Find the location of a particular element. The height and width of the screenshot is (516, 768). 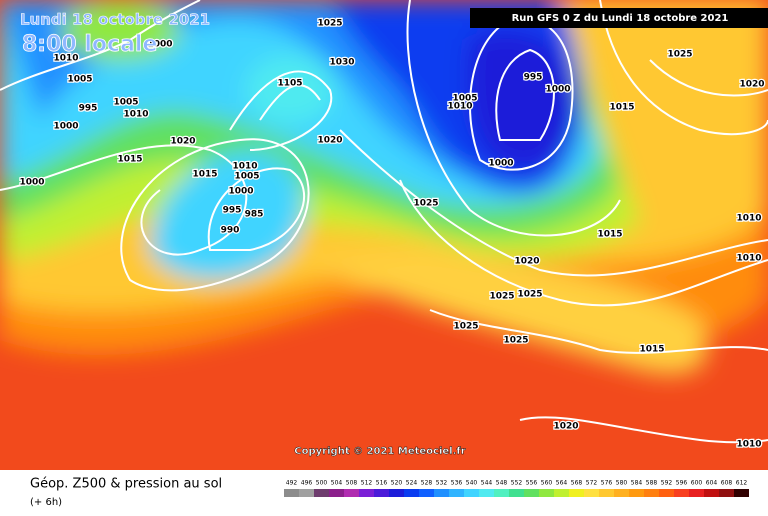

scale-label: 524 is located at coordinates (412, 483).